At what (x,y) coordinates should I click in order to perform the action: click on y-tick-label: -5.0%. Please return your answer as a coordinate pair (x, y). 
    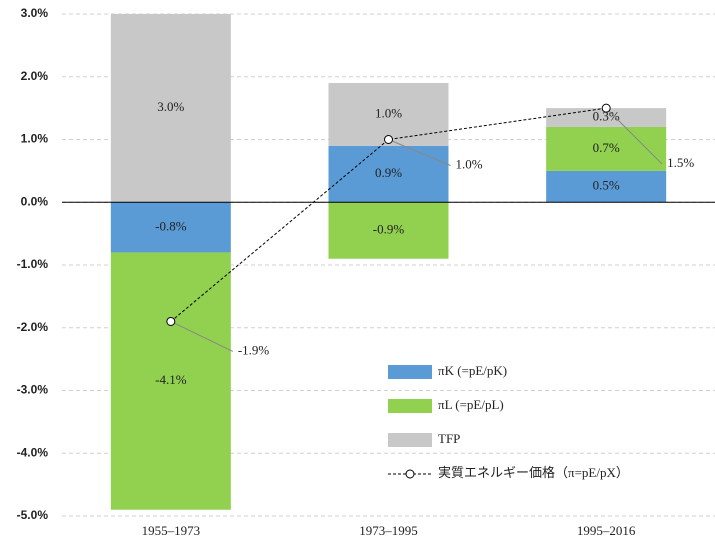
    Looking at the image, I should click on (33, 515).